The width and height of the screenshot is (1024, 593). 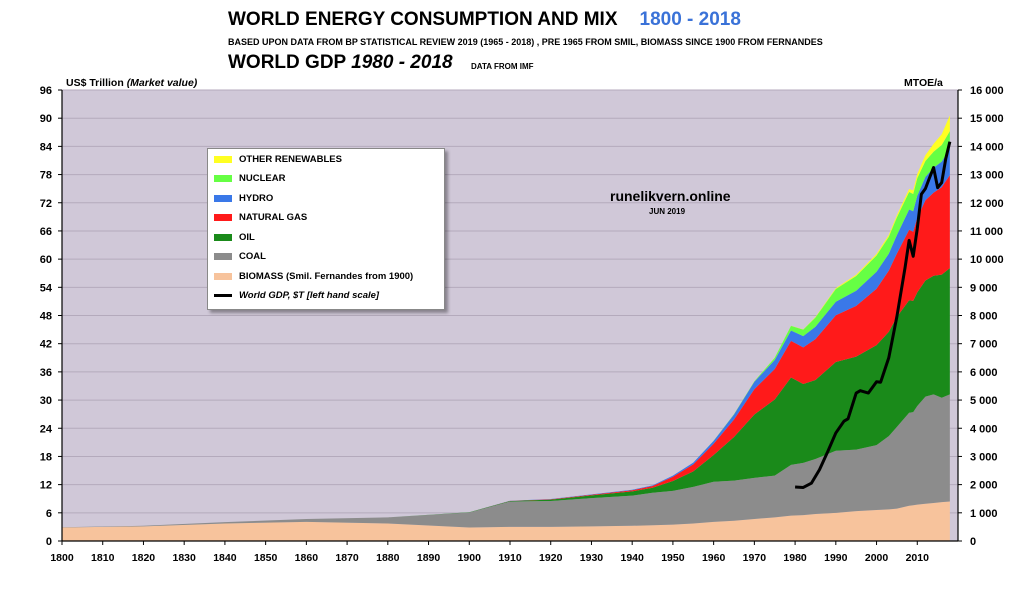 I want to click on legend-item: NATURAL GAS, so click(x=260, y=218).